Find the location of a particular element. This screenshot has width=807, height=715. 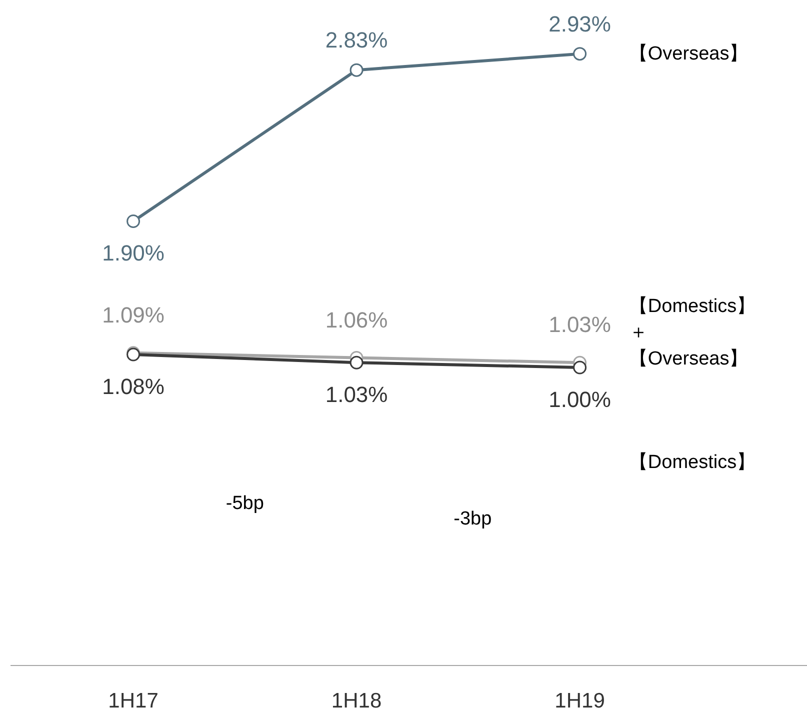

x-tick-label: 1H17 is located at coordinates (133, 701).